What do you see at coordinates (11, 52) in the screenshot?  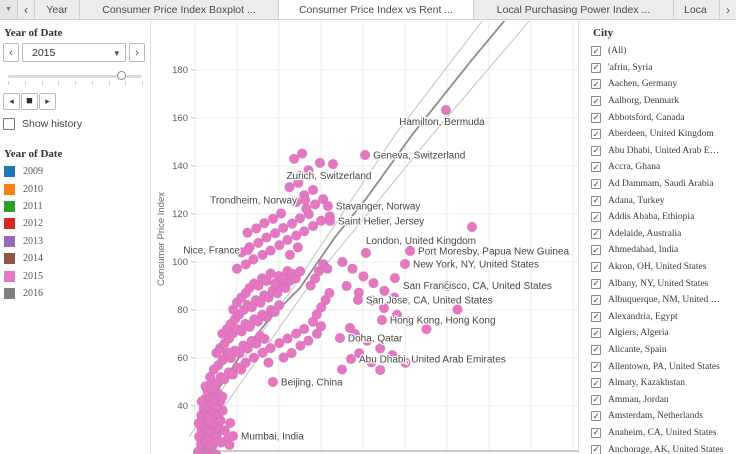 I see `year-prev-button: ‹` at bounding box center [11, 52].